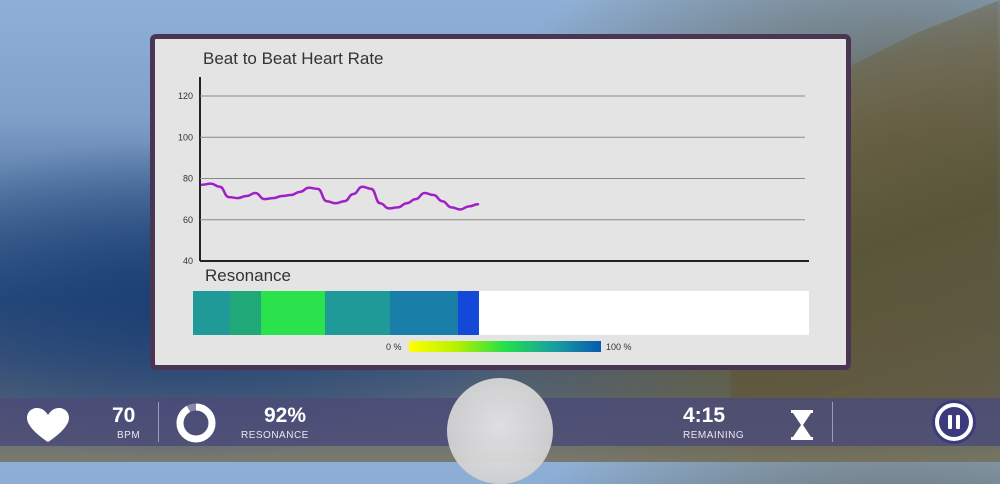 The image size is (1000, 484). Describe the element at coordinates (501, 313) in the screenshot. I see `resonance-strip` at that location.